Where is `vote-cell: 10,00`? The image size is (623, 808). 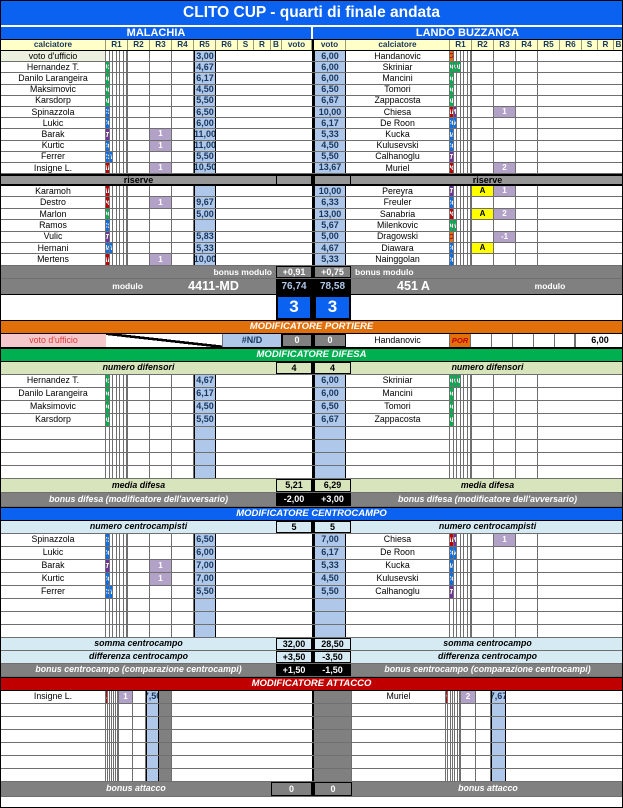
vote-cell: 10,00 is located at coordinates (330, 191).